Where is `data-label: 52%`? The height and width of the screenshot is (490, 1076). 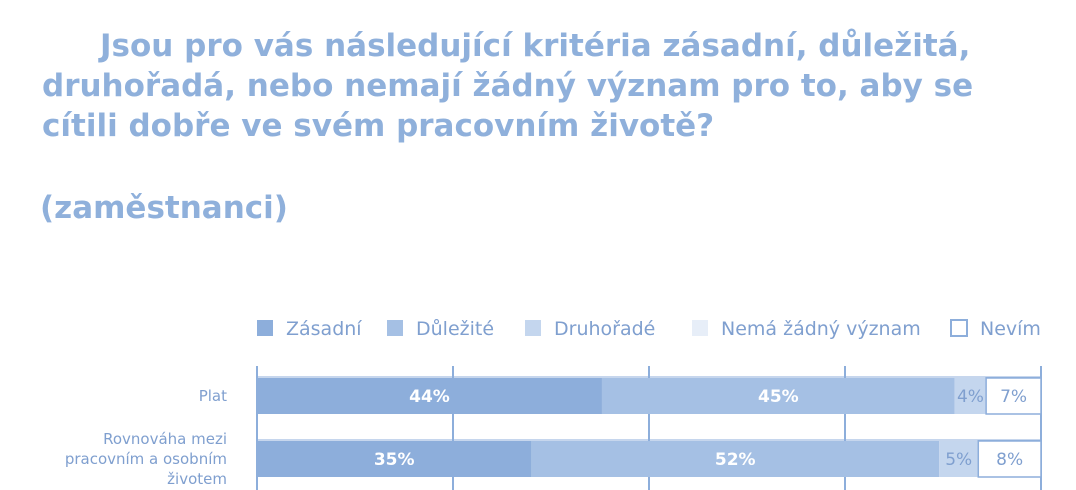
data-label: 52% is located at coordinates (735, 460).